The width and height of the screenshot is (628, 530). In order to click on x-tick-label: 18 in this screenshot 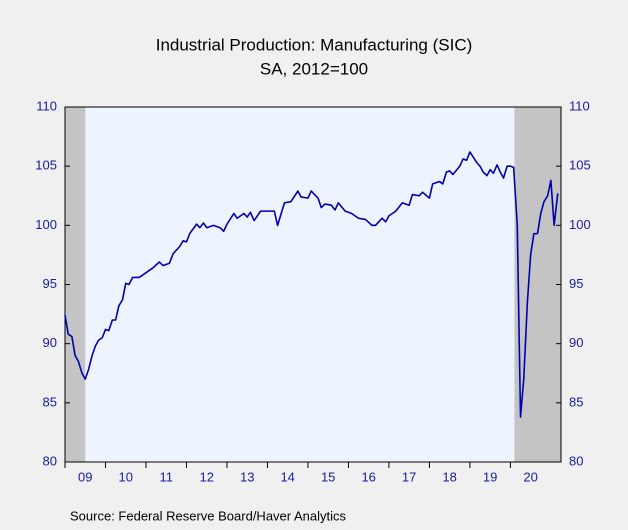, I will do `click(449, 476)`.